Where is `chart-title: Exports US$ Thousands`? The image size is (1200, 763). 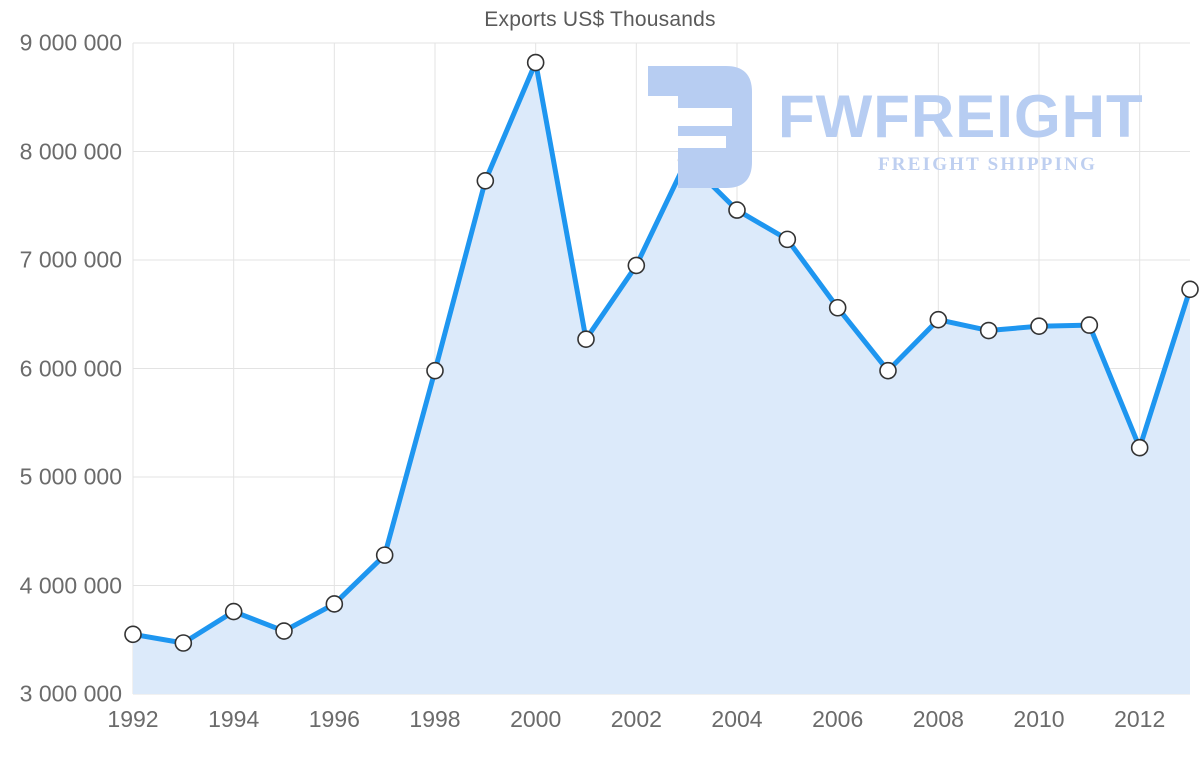 chart-title: Exports US$ Thousands is located at coordinates (600, 19).